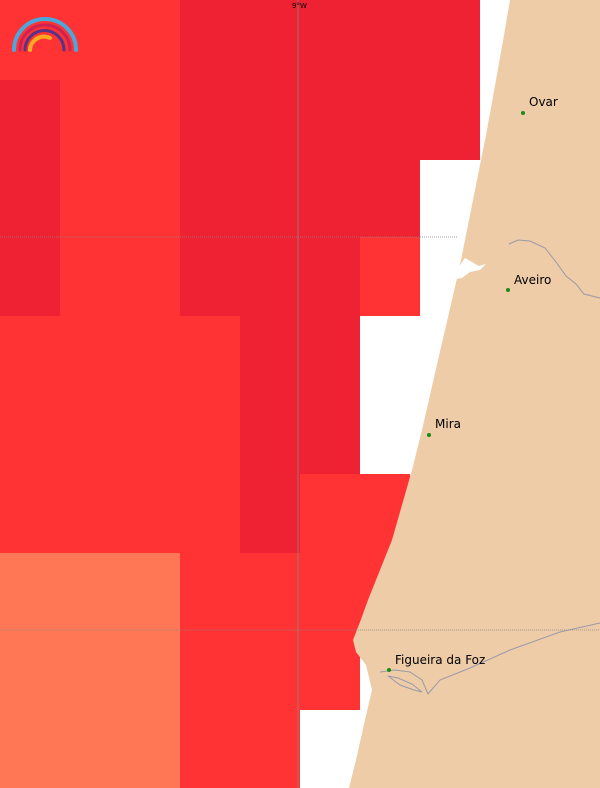 The image size is (600, 788). Describe the element at coordinates (508, 290) in the screenshot. I see `city-marker-aveiro` at that location.